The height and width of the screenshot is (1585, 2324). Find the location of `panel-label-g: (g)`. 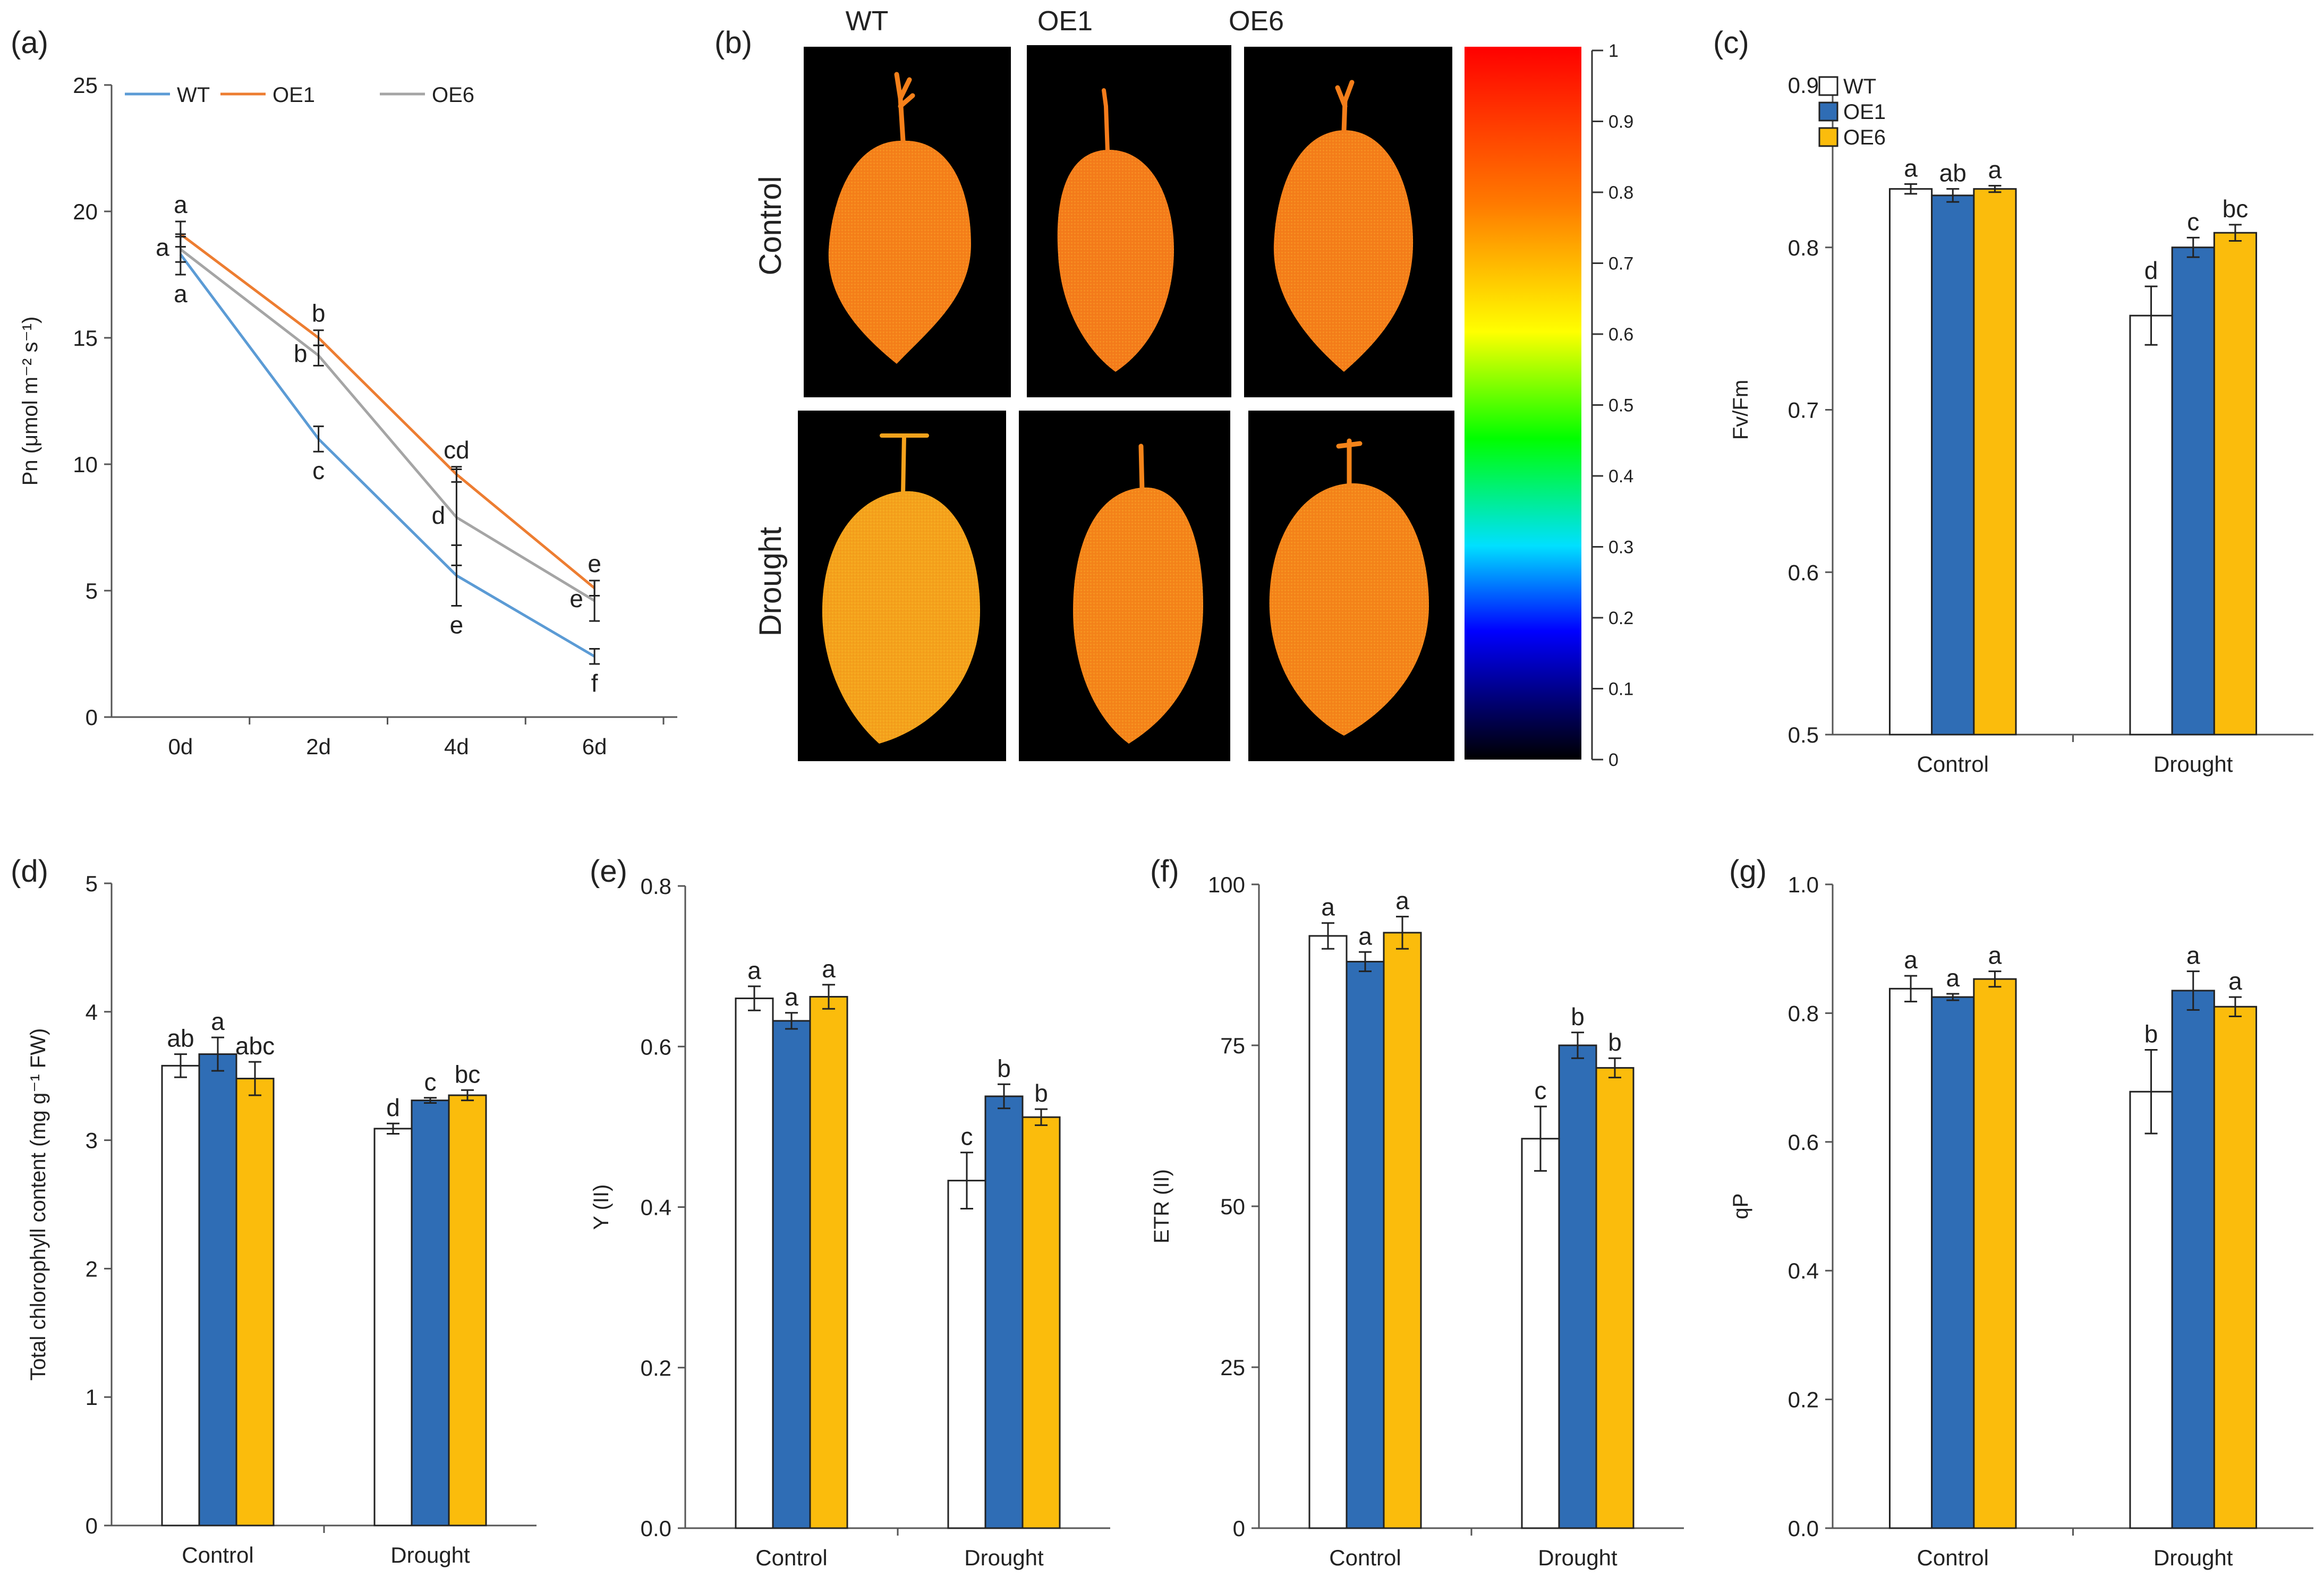

panel-label-g: (g) is located at coordinates (1748, 872).